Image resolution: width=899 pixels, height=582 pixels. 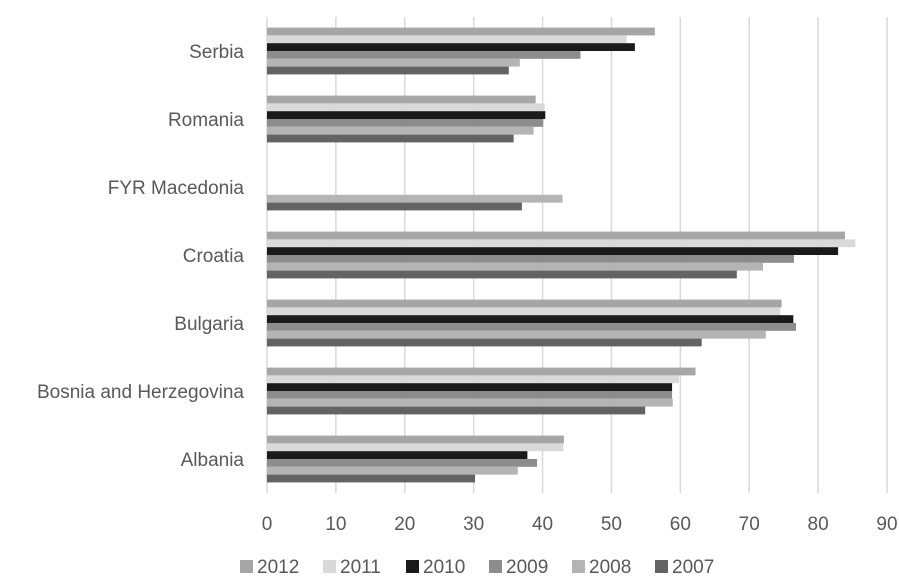 What do you see at coordinates (214, 256) in the screenshot?
I see `category-label: Croatia` at bounding box center [214, 256].